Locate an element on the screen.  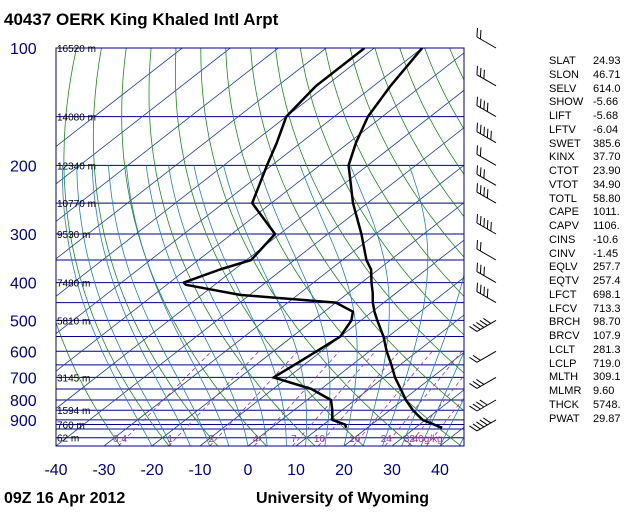
height-label: 9530 m is located at coordinates (73, 235).